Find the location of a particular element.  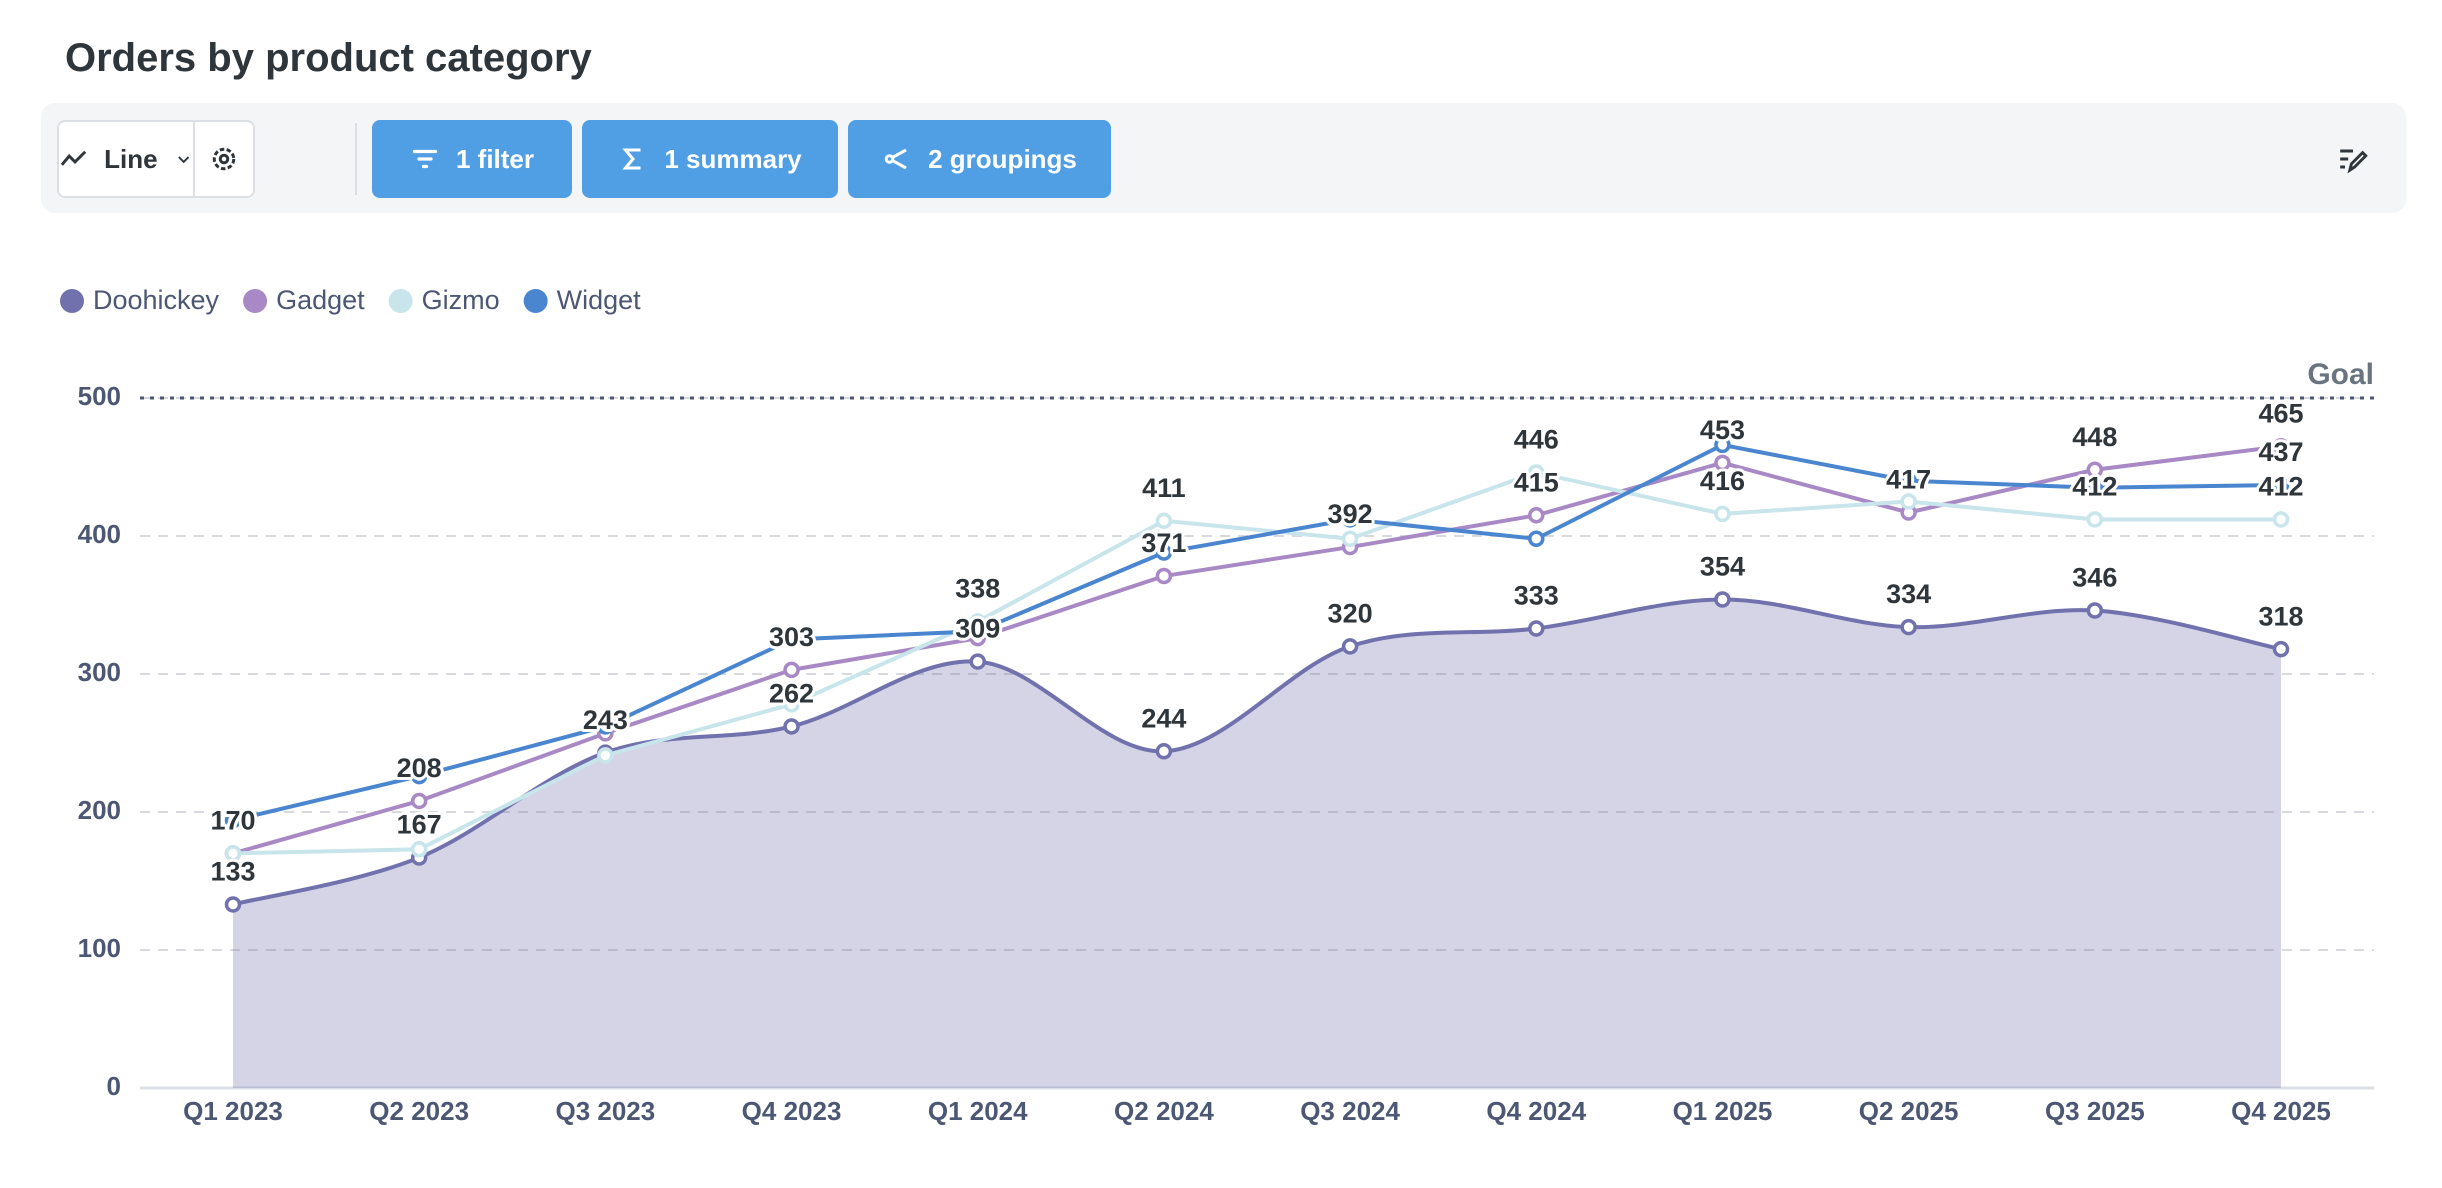

y-tick-label: 200 is located at coordinates (99, 810).